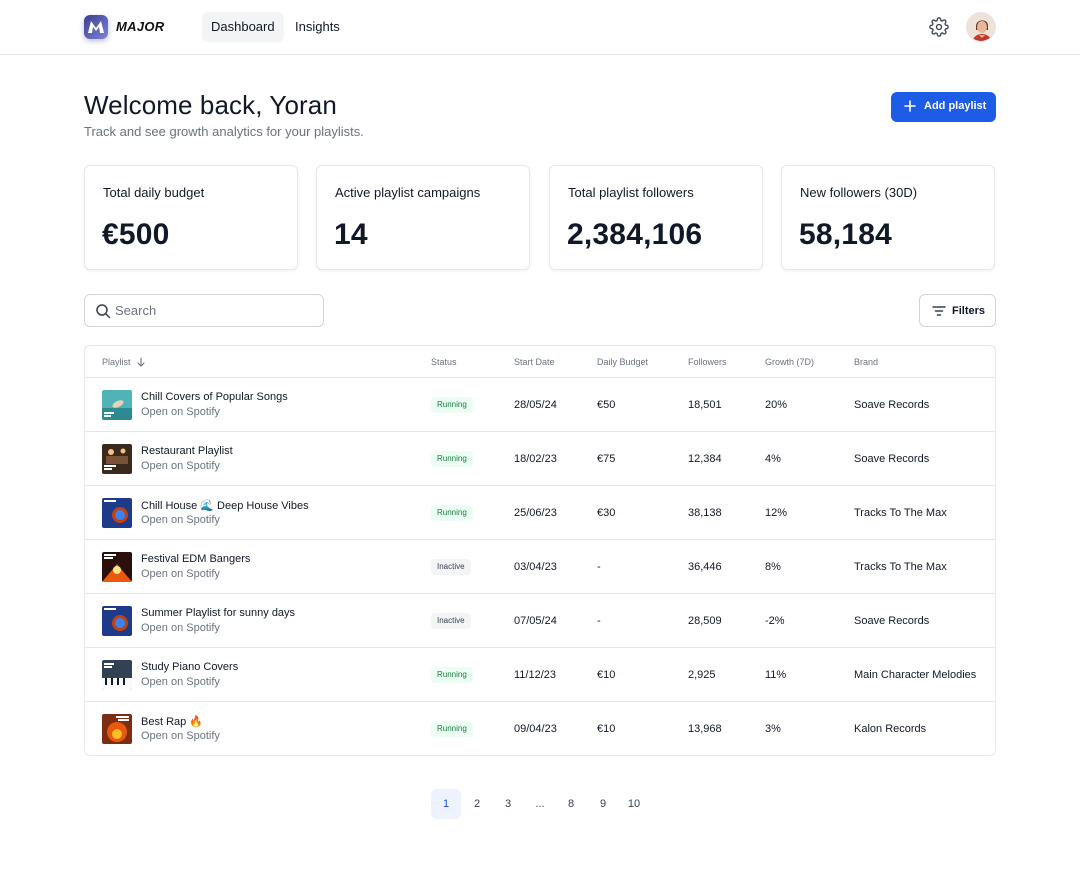 This screenshot has width=1080, height=891. Describe the element at coordinates (915, 675) in the screenshot. I see `brand-name: Main Character Melodies` at that location.